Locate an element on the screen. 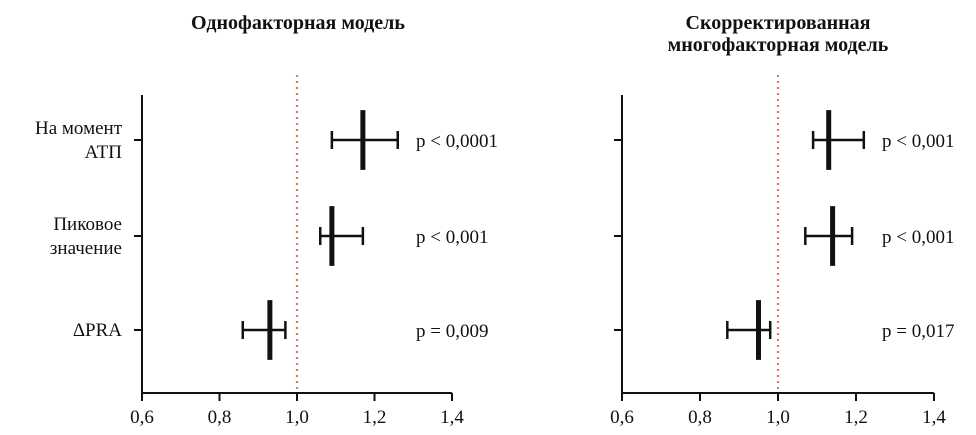  y-category-label: значение is located at coordinates (86, 248).